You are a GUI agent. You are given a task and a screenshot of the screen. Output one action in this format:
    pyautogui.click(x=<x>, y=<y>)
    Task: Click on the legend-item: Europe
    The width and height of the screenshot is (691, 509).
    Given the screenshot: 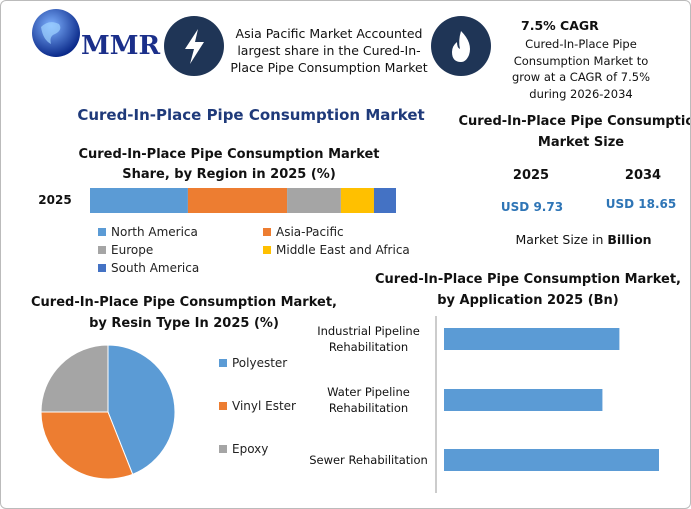 What is the action you would take?
    pyautogui.click(x=125, y=250)
    